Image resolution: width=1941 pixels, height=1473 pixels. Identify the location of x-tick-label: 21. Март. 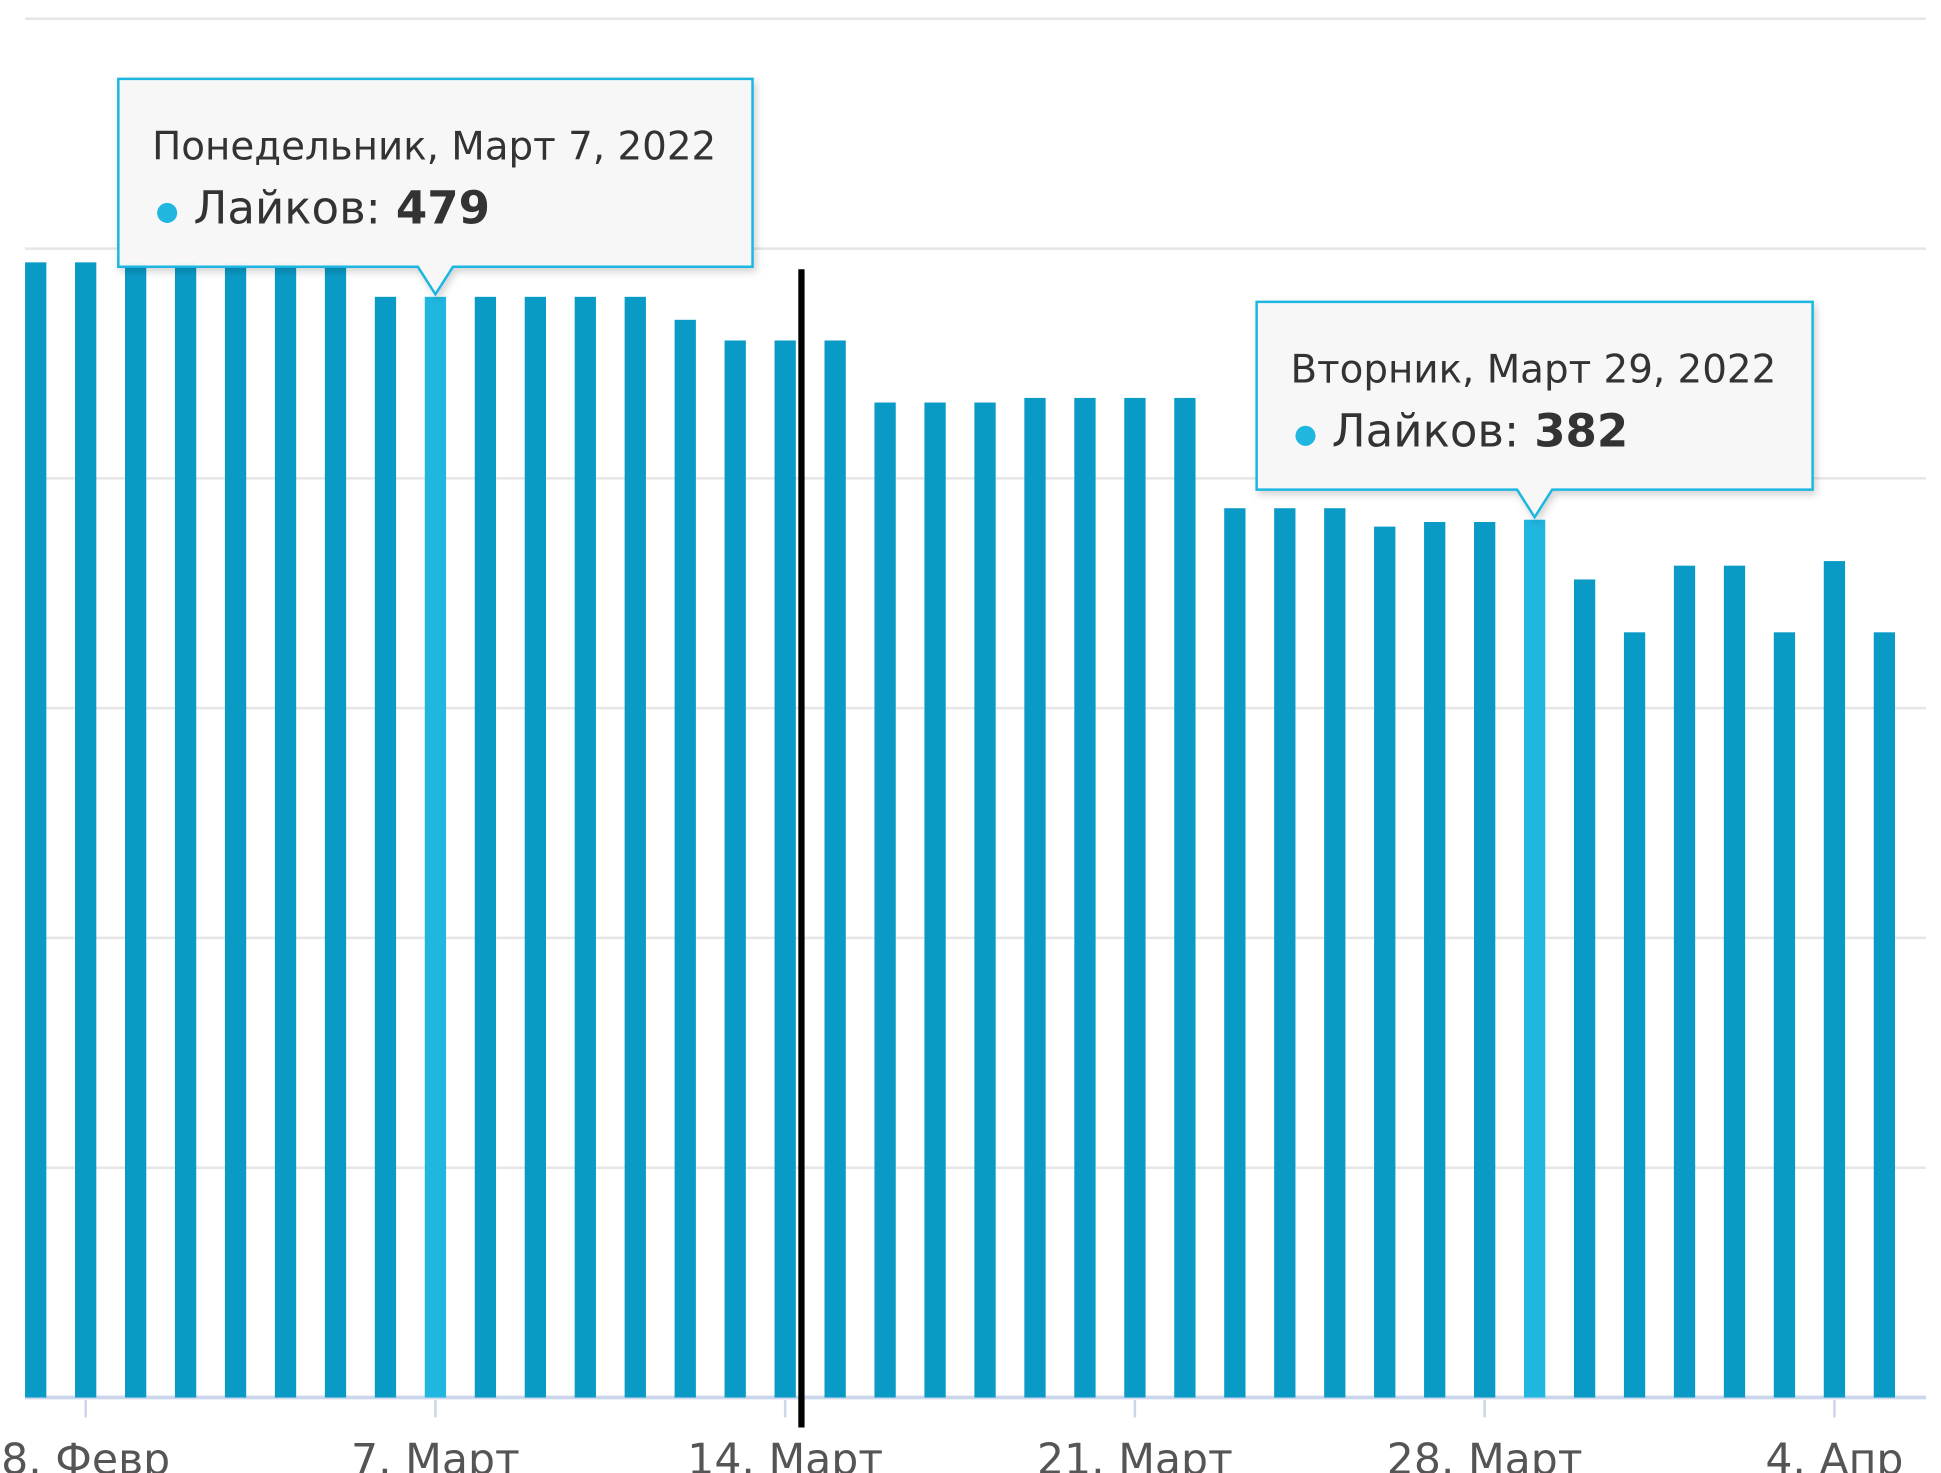
(1135, 1454).